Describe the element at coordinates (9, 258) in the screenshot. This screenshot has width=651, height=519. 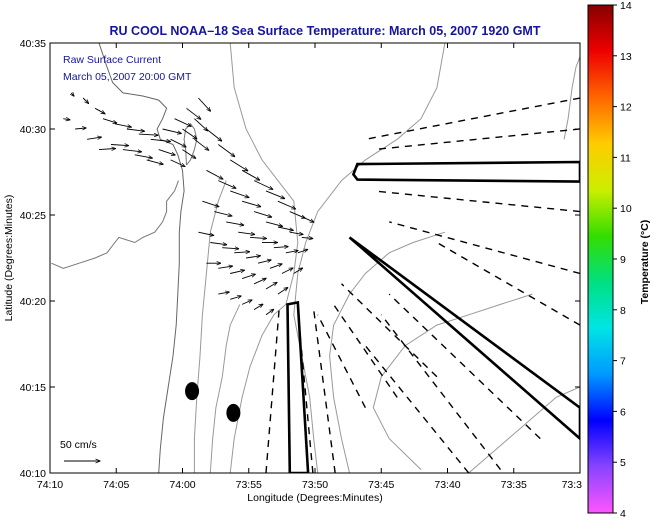
I see `y-axis-label: Latitude (Degrees:Minutes)` at that location.